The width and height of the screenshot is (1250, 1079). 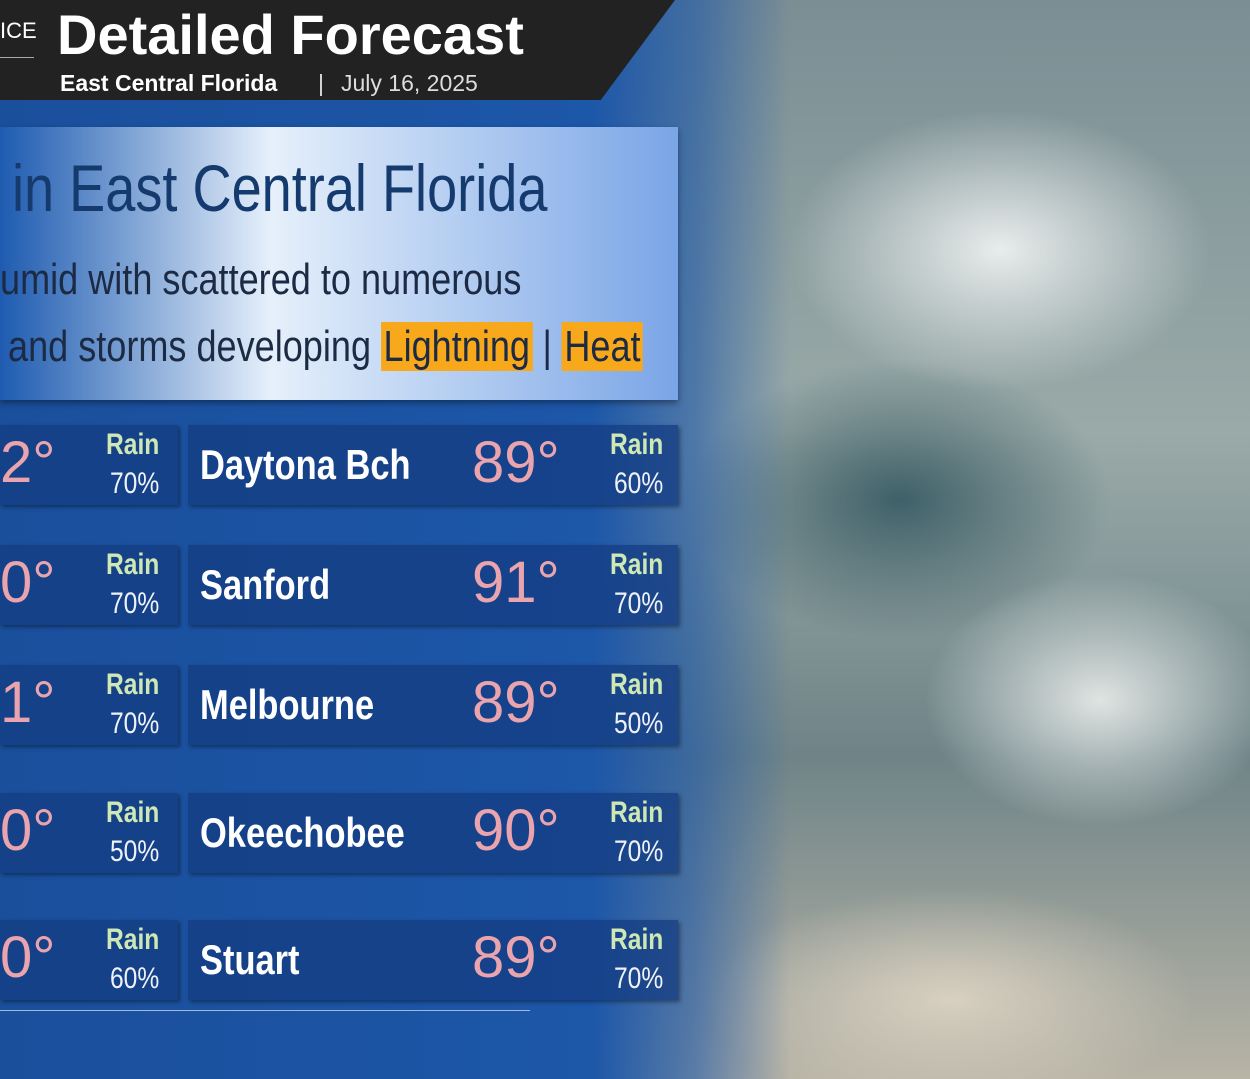 I want to click on city: Melbourne, so click(x=287, y=704).